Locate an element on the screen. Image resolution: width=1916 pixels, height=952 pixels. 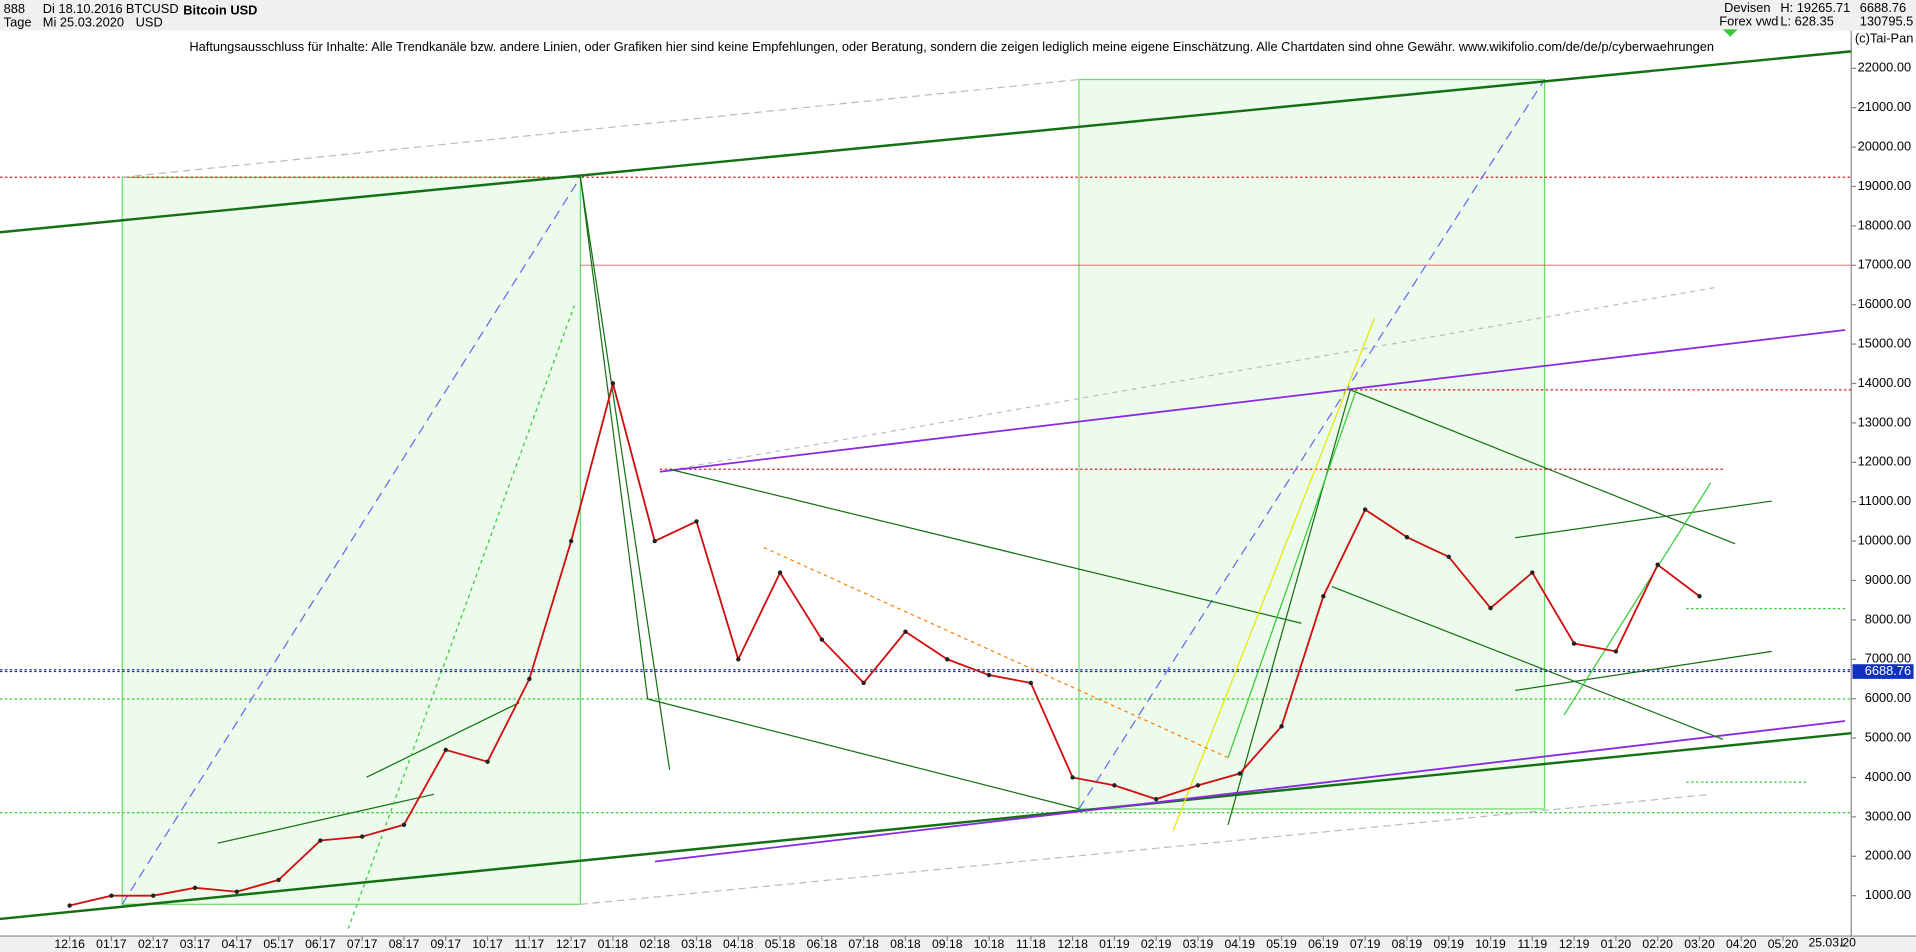
market: Devisen is located at coordinates (1747, 7).